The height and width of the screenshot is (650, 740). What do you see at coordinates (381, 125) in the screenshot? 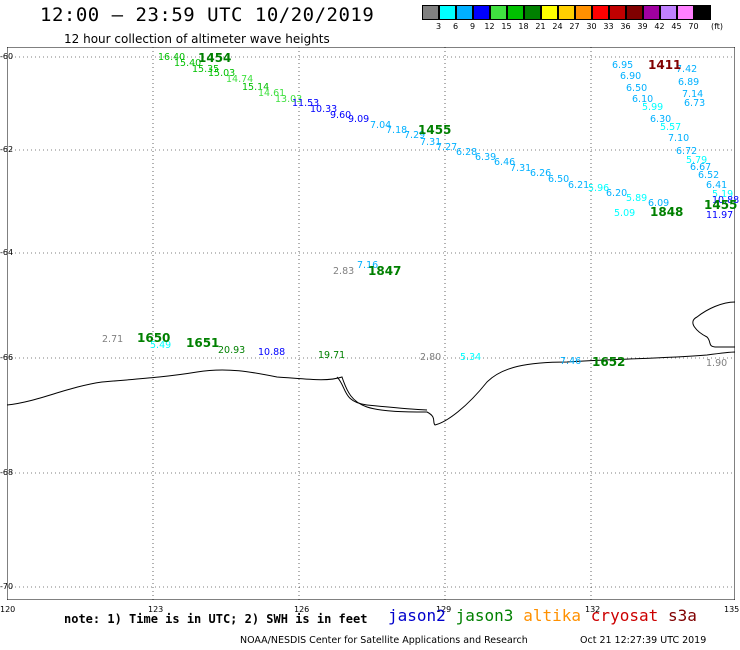
I see `wave-height-value: 7.04` at bounding box center [381, 125].